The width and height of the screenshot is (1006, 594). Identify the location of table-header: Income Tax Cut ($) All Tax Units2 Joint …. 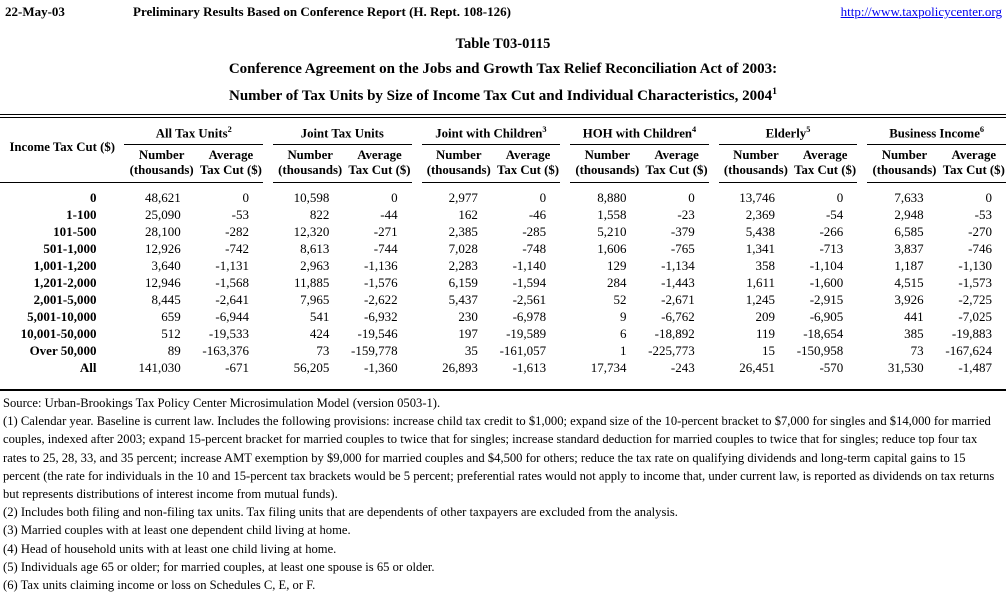
(503, 149).